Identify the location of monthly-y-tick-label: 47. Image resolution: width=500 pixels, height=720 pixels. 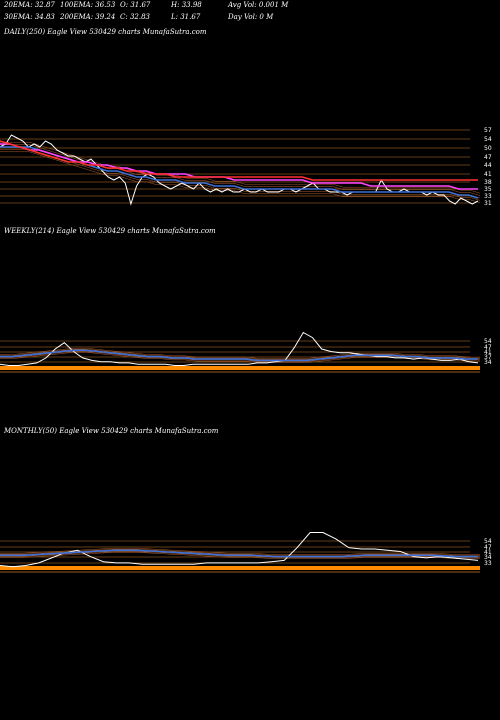
(488, 547).